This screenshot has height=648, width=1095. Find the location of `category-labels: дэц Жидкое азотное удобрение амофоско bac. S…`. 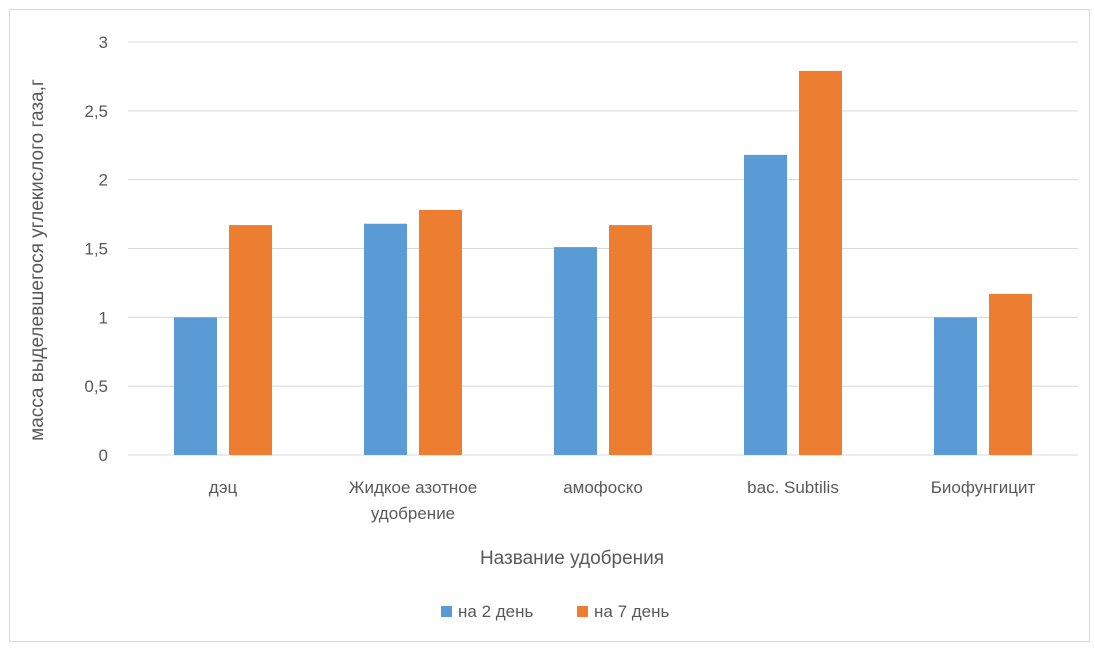

category-labels: дэц Жидкое азотное удобрение амофоско bac. S… is located at coordinates (622, 500).